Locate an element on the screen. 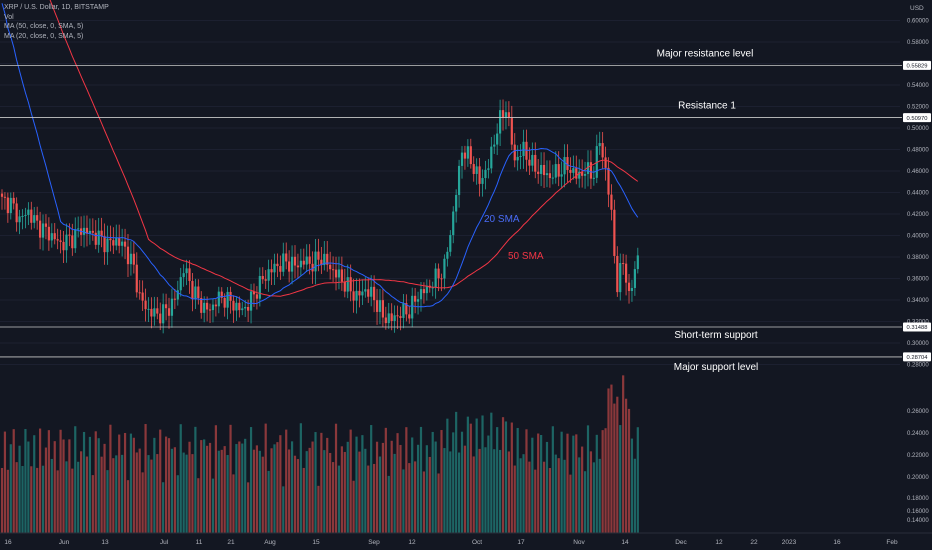  price-tick-label: 0.28000 is located at coordinates (918, 366).